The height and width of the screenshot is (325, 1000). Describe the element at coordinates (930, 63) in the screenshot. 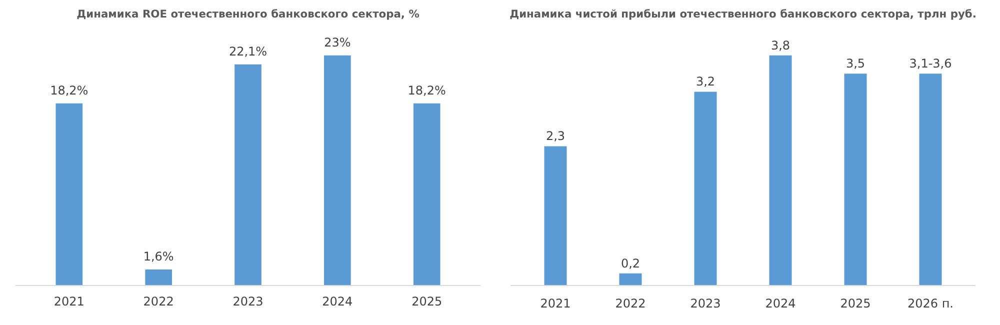

I see `data-label: 3,1-3,6` at that location.